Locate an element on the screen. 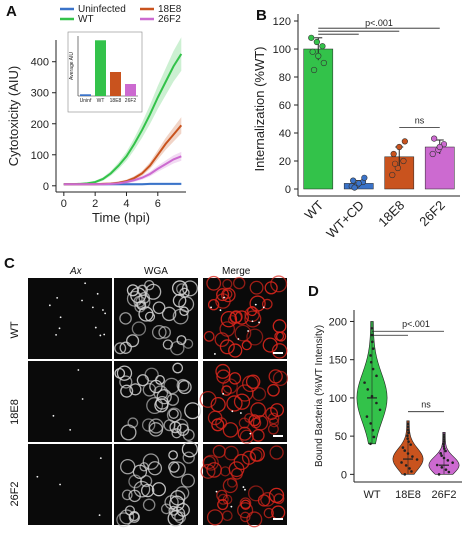  panel-letter-a: A is located at coordinates (11, 11).